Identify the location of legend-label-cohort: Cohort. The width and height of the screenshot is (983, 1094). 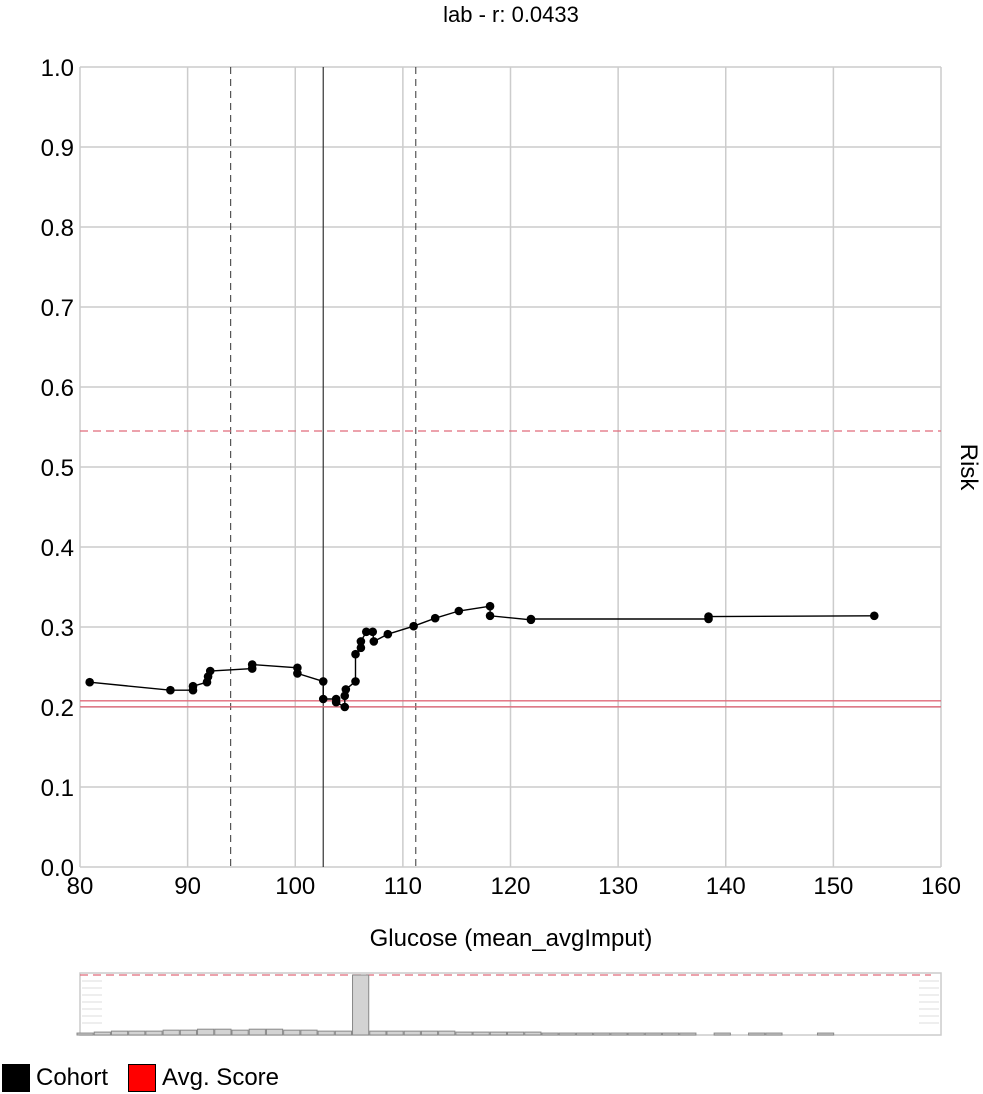
(72, 1077).